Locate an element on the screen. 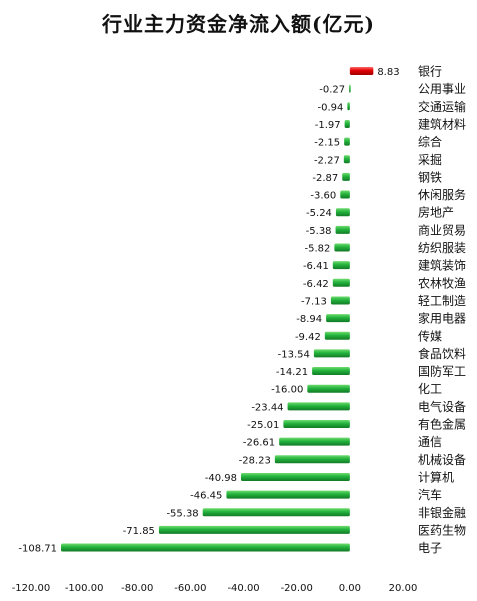 This screenshot has height=601, width=477. category-label: 综合 is located at coordinates (430, 141).